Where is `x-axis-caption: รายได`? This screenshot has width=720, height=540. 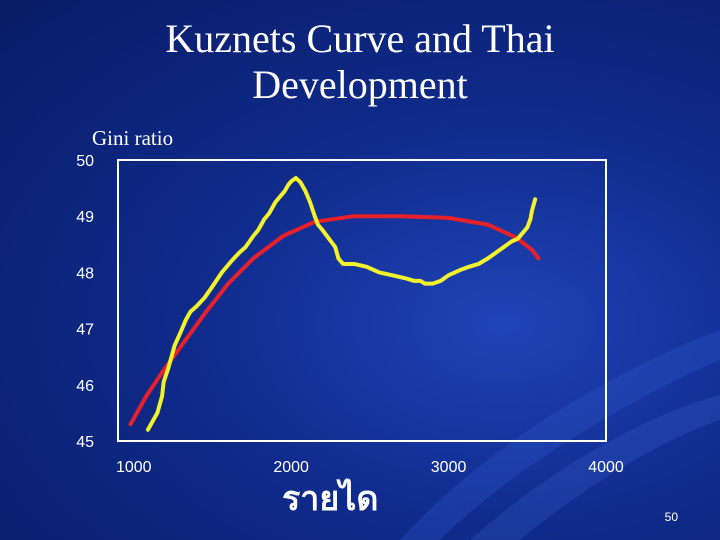 x-axis-caption: รายได is located at coordinates (330, 499).